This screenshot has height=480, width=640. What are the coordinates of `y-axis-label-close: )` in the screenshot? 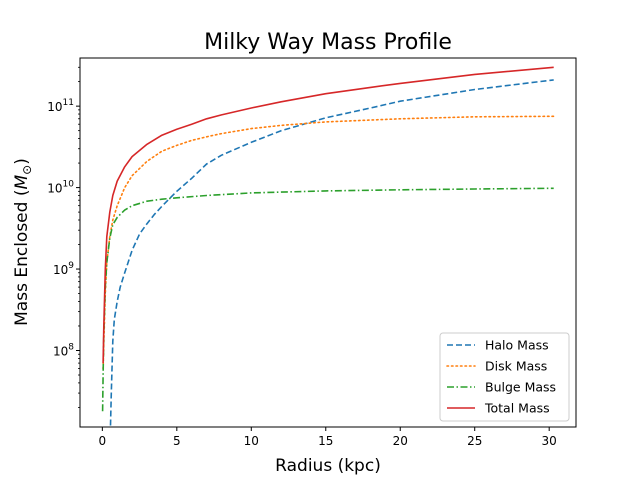 It's located at (22, 161).